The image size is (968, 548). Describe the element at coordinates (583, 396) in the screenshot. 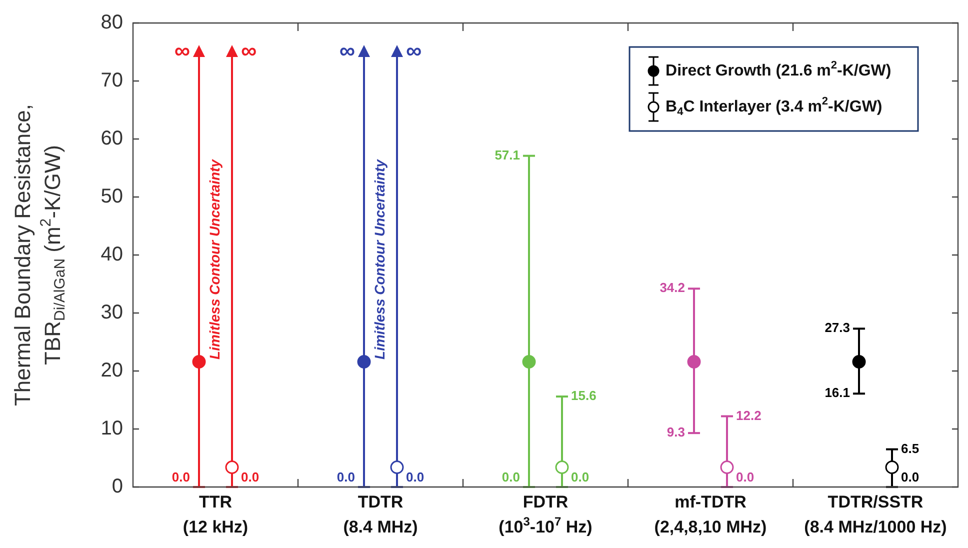

I see `annotation: 15.6` at that location.